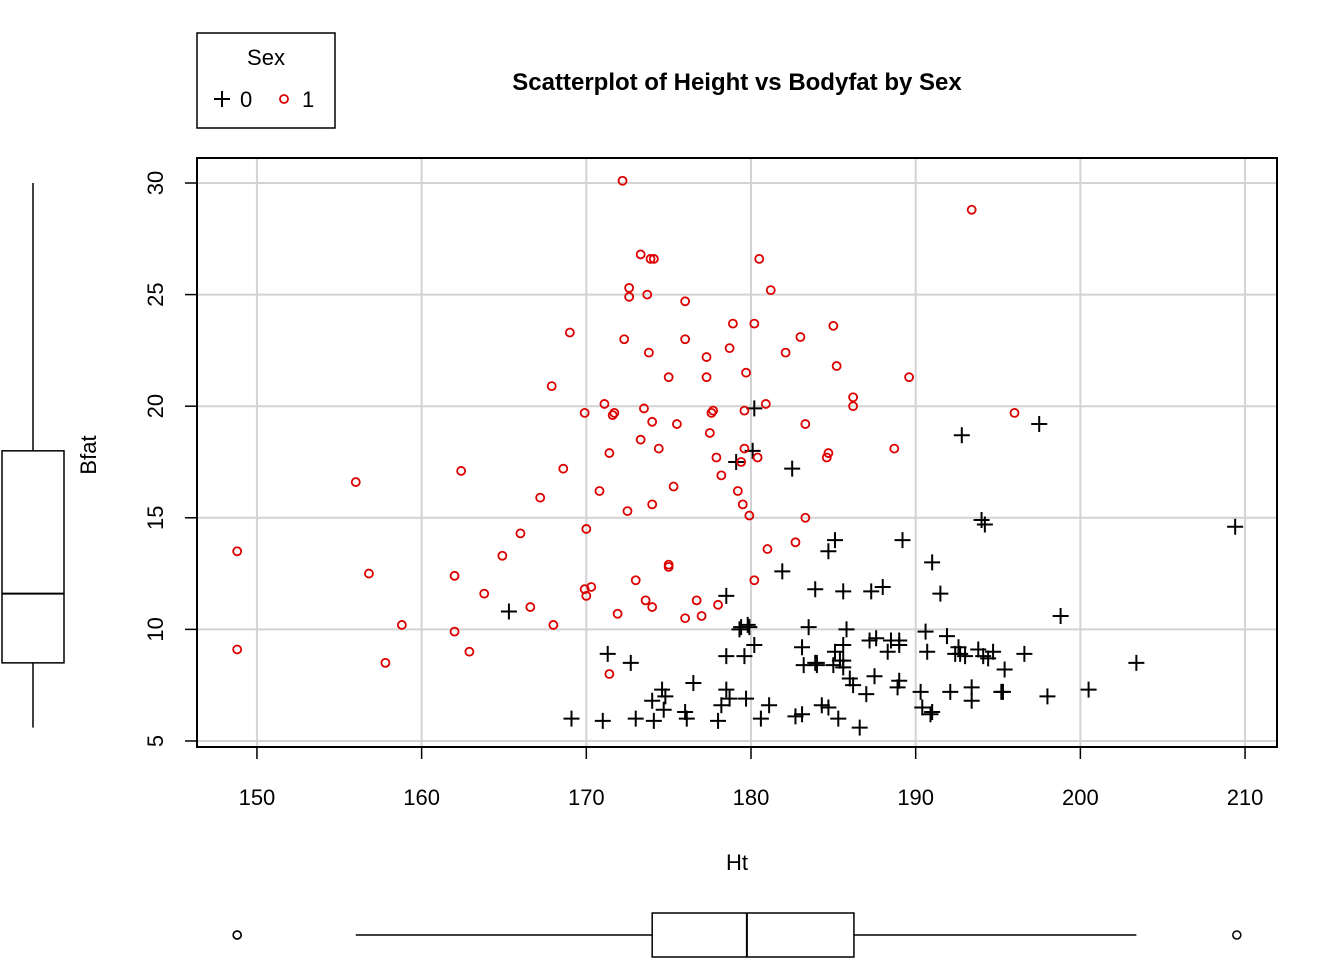  Describe the element at coordinates (246, 99) in the screenshot. I see `legend-label: 0` at that location.